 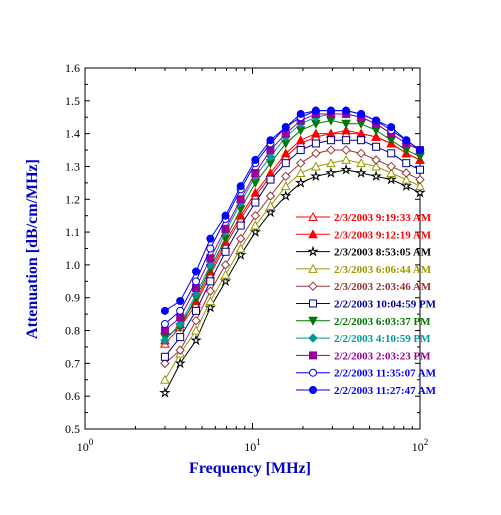 What do you see at coordinates (72, 331) in the screenshot?
I see `y-tick-label: 0.8` at bounding box center [72, 331].